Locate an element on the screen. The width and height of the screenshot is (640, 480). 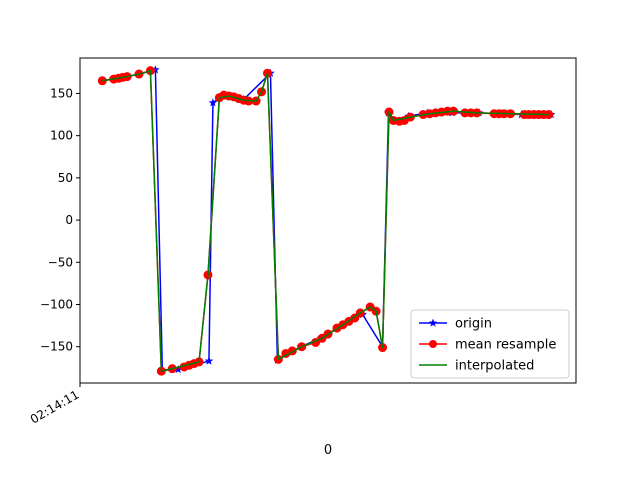
x-axis: 02:14:11 is located at coordinates (55, 405).